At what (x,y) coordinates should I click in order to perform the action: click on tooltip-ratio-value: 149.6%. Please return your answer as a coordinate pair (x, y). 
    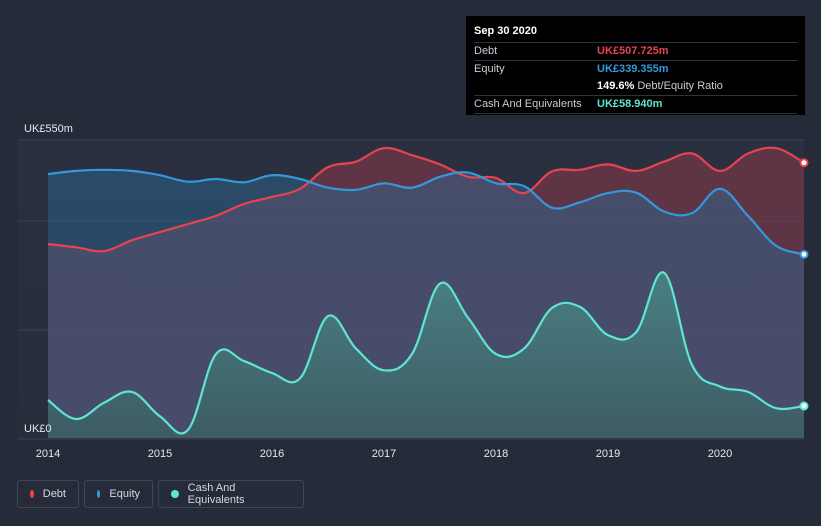
    Looking at the image, I should click on (616, 86).